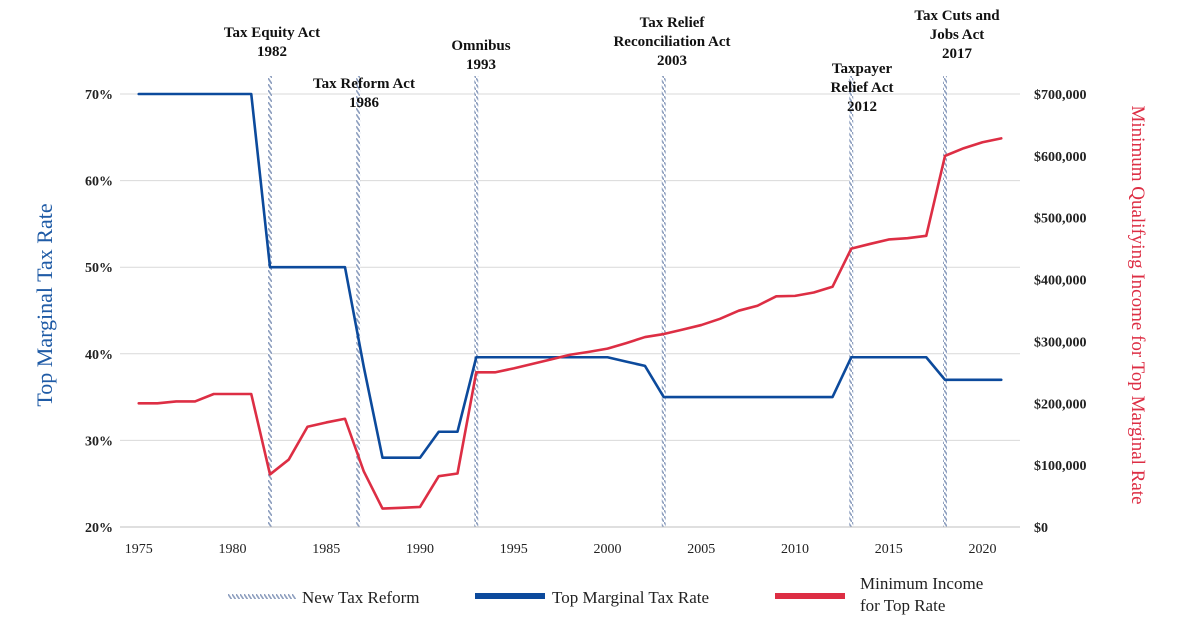 This screenshot has width=1200, height=629. What do you see at coordinates (364, 103) in the screenshot?
I see `reform-annotation-text: 1986` at bounding box center [364, 103].